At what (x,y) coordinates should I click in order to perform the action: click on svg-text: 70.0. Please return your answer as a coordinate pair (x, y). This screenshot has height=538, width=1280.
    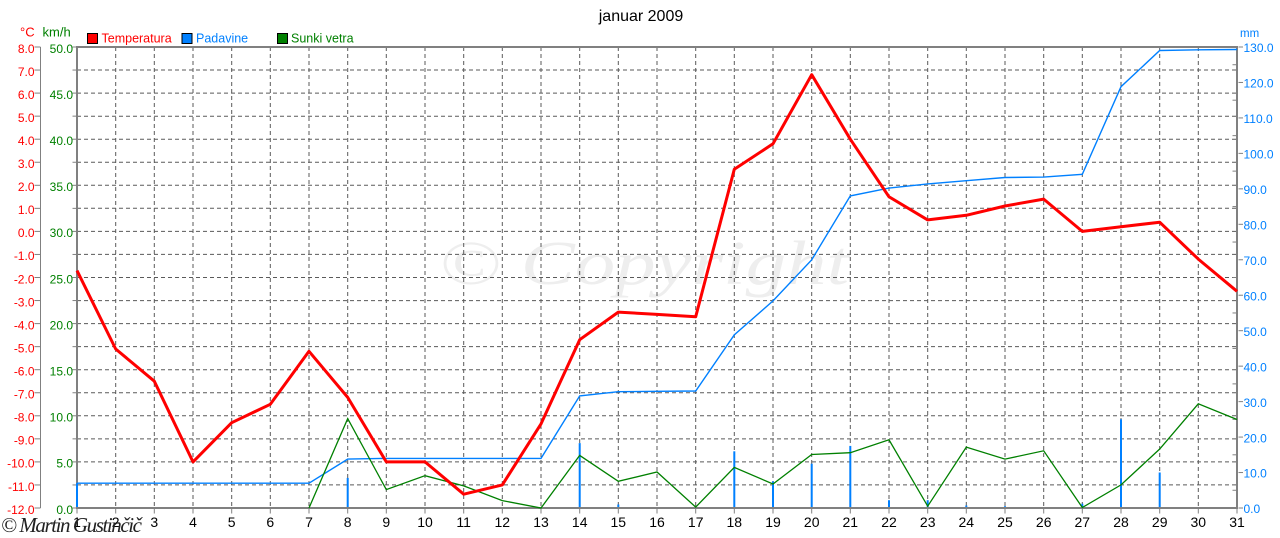
    Looking at the image, I should click on (1256, 261).